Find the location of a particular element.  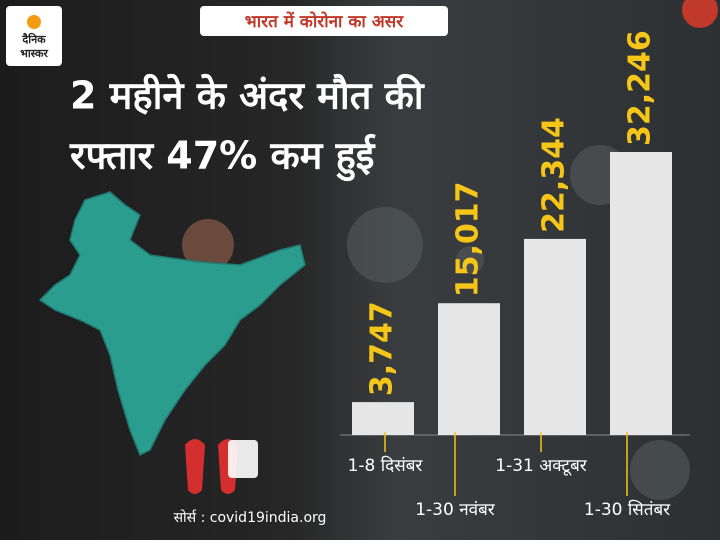

category-label: 1-31 अक्टूबर is located at coordinates (541, 466).